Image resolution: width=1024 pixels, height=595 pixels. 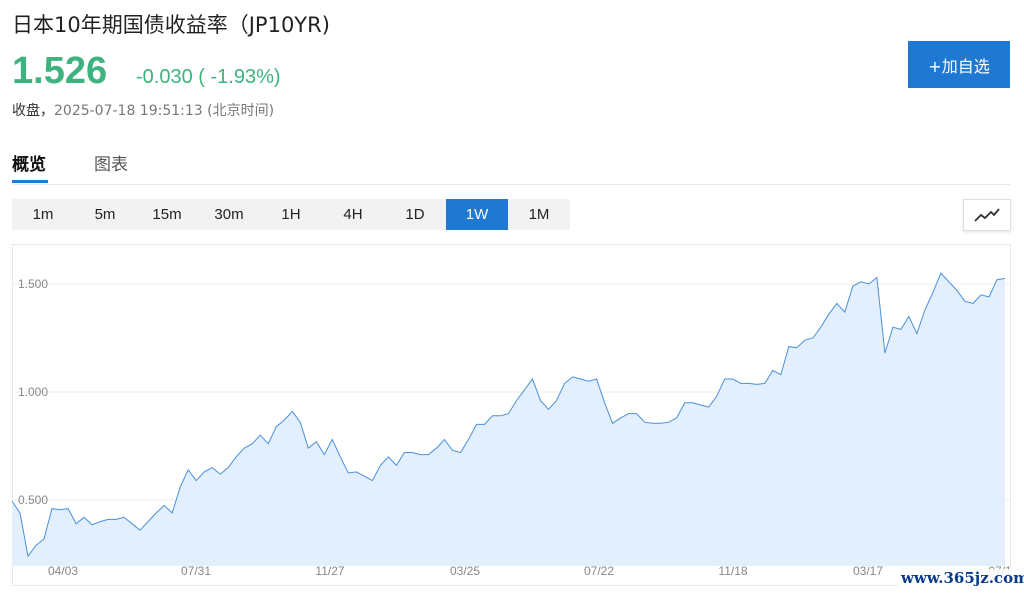 I want to click on x-tick-label: 07/22, so click(x=599, y=571).